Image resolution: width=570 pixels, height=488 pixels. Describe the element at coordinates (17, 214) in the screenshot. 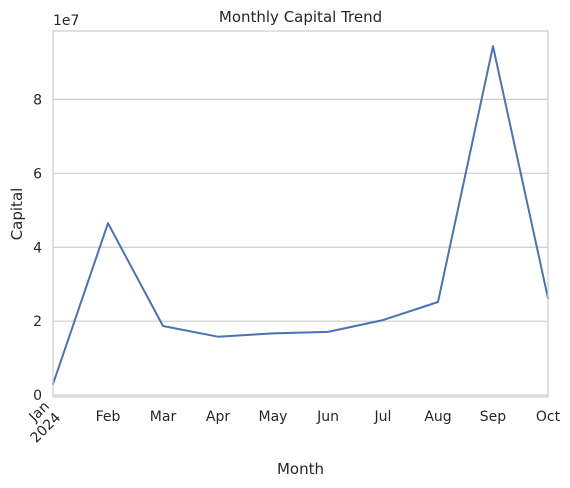

I see `y-axis-label: Capital` at that location.